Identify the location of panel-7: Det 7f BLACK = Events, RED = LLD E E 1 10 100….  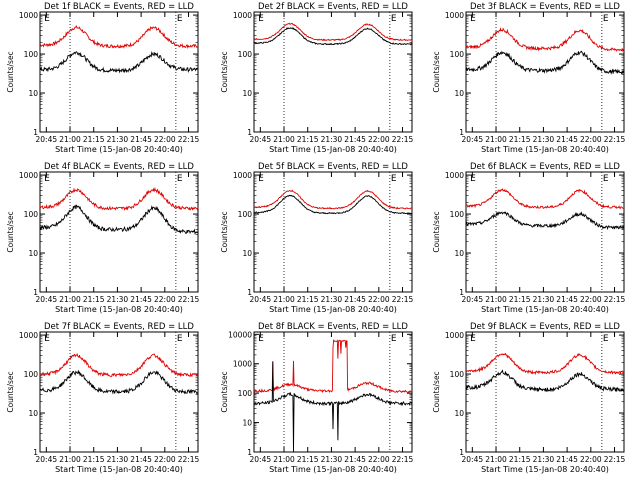
(103, 398).